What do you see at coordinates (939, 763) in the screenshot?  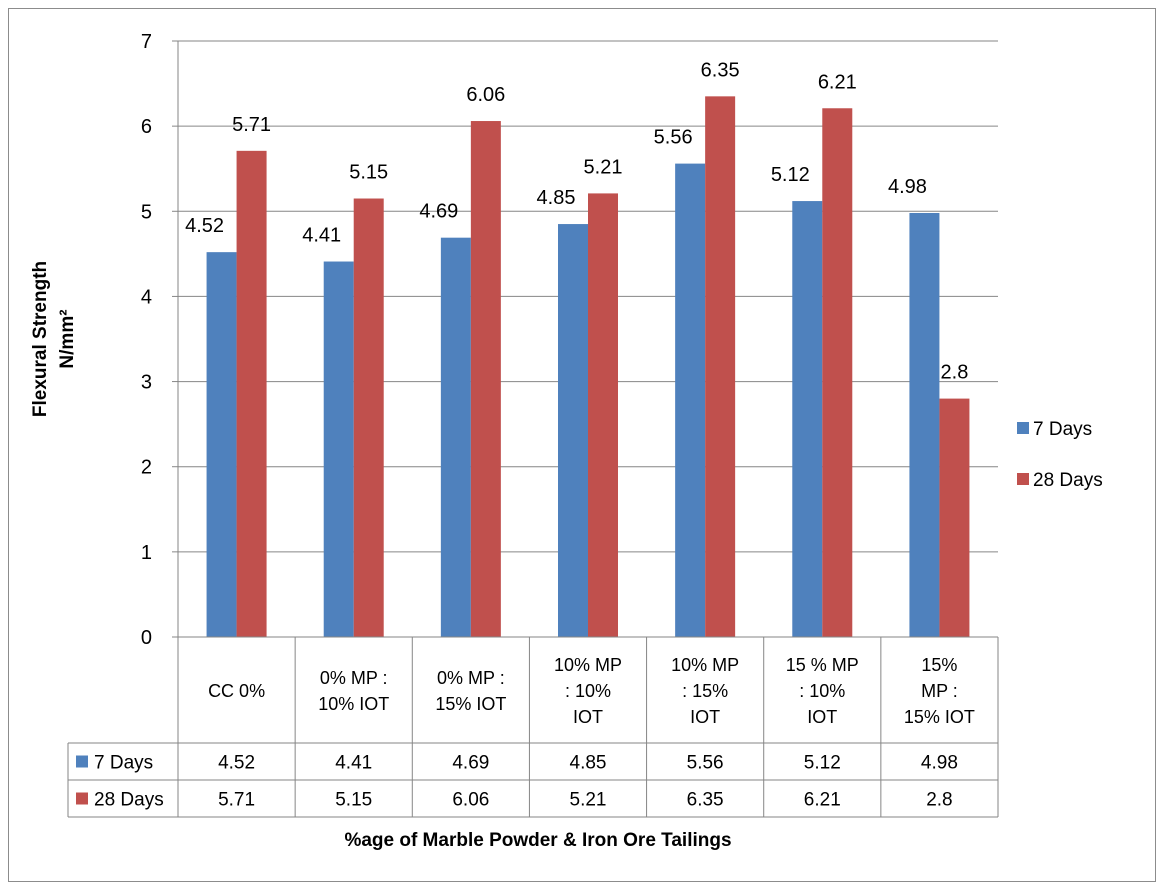 I see `table-cell: 4.98` at bounding box center [939, 763].